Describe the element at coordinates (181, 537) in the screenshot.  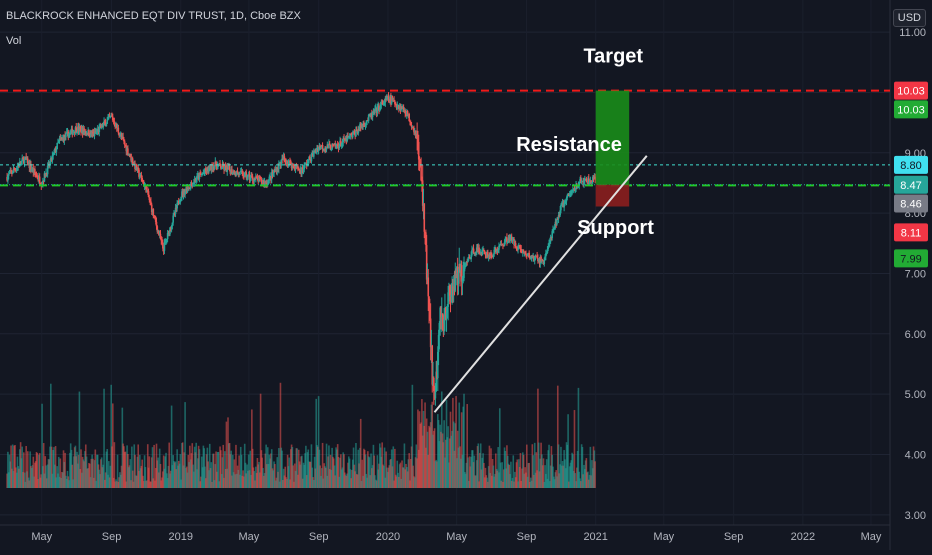
I see `x-tick-label: 2019` at that location.